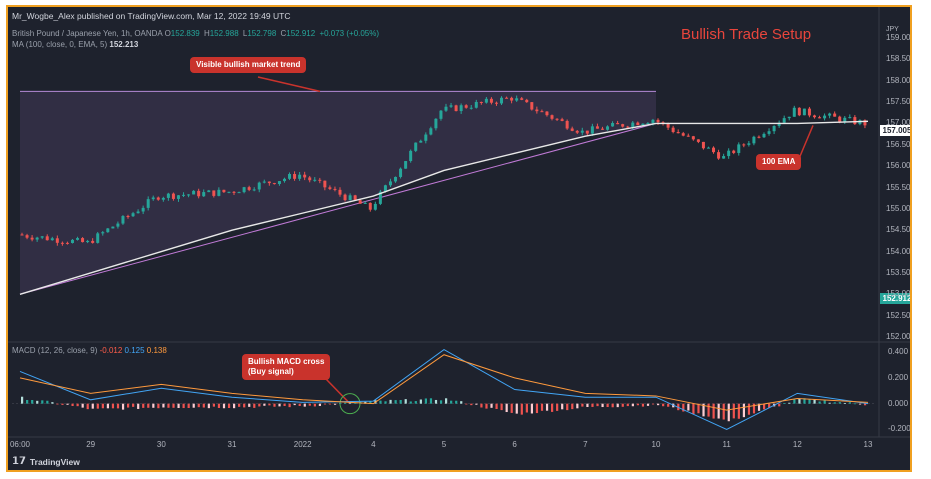  I want to click on ma-legend: MA (100, close, 0, EMA, 5) 152.213, so click(75, 44).